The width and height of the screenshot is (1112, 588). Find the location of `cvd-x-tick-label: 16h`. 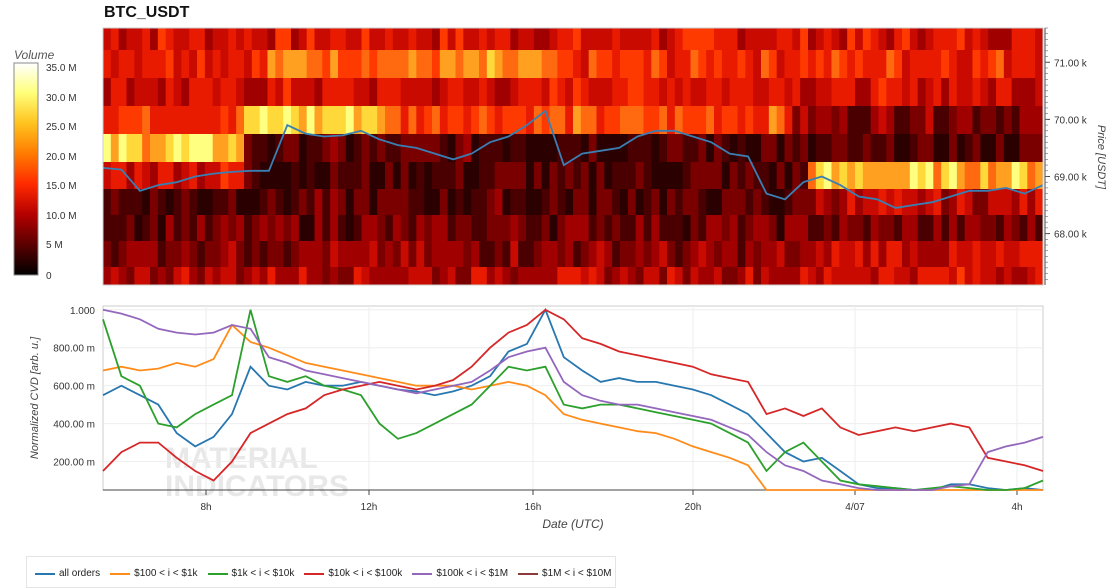

cvd-x-tick-label: 16h is located at coordinates (533, 507).